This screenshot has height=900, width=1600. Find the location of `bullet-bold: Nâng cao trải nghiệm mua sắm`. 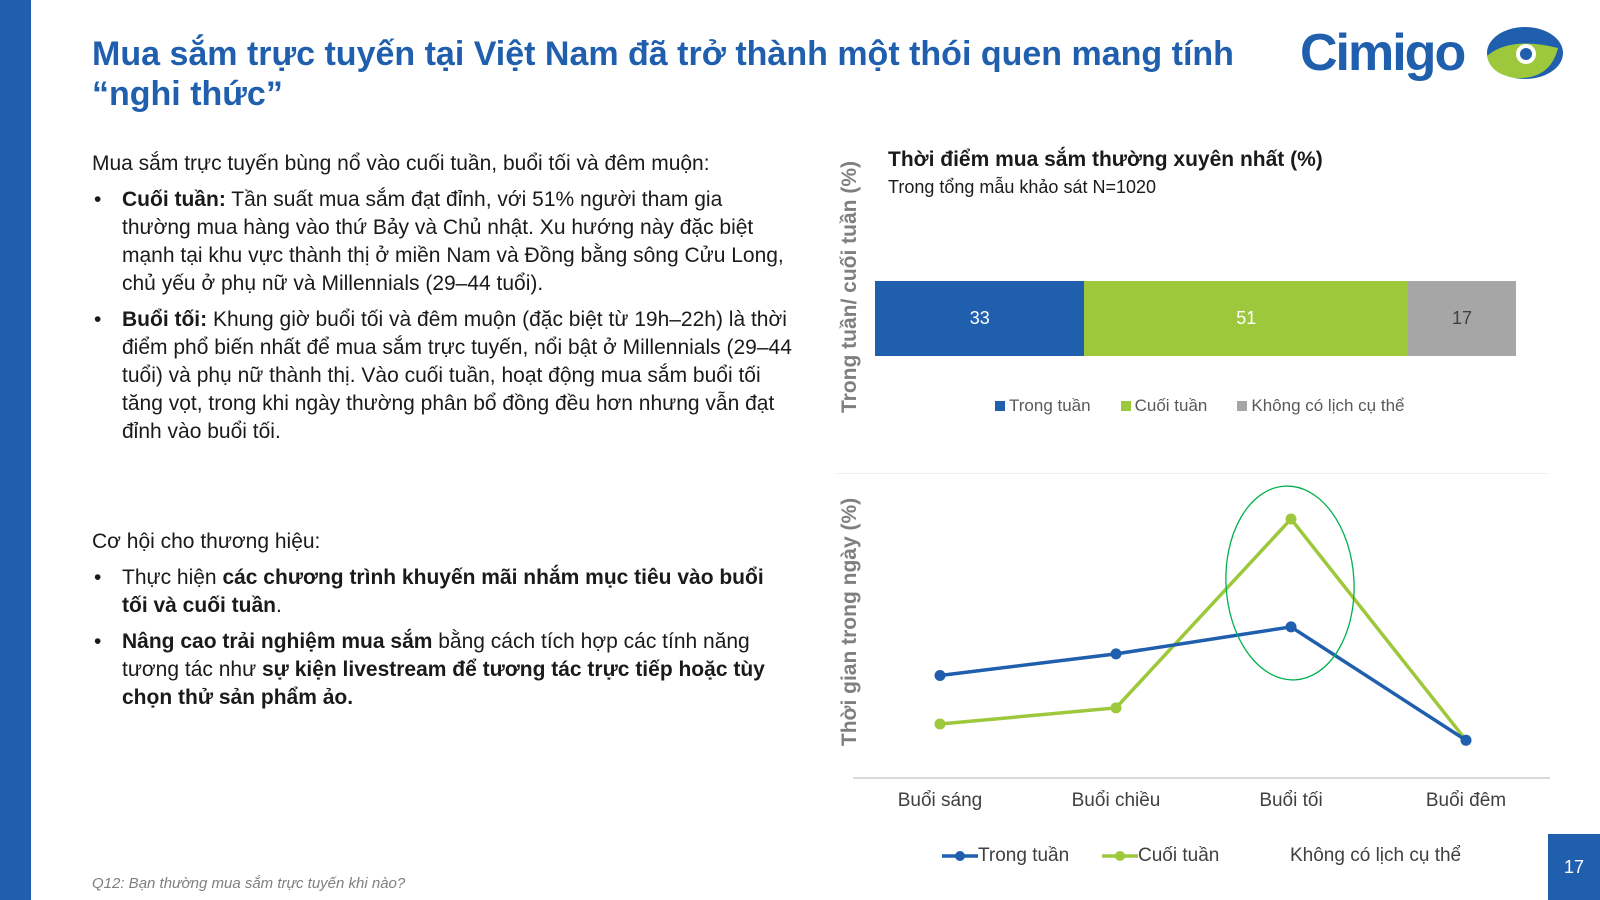

bullet-bold: Nâng cao trải nghiệm mua sắm is located at coordinates (277, 641).